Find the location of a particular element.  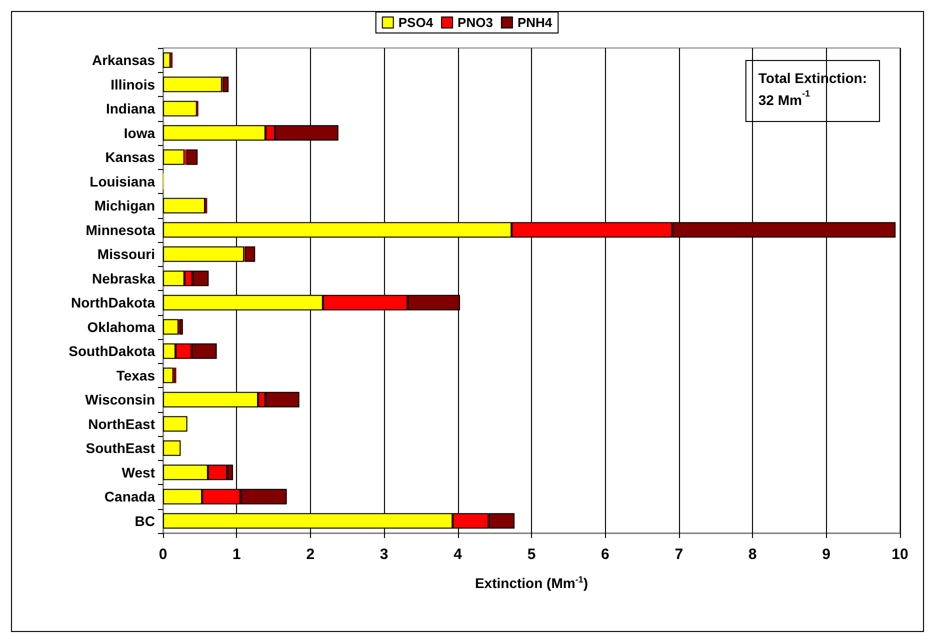

y-tick-label: Wisconsin is located at coordinates (120, 400).